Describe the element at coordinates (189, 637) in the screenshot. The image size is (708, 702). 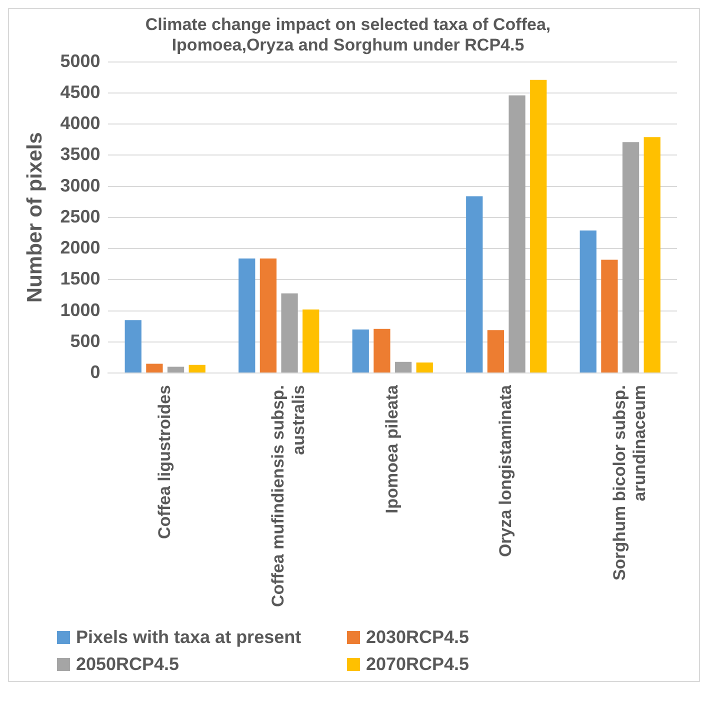
I see `legend-label: Pixels with taxa at present` at that location.